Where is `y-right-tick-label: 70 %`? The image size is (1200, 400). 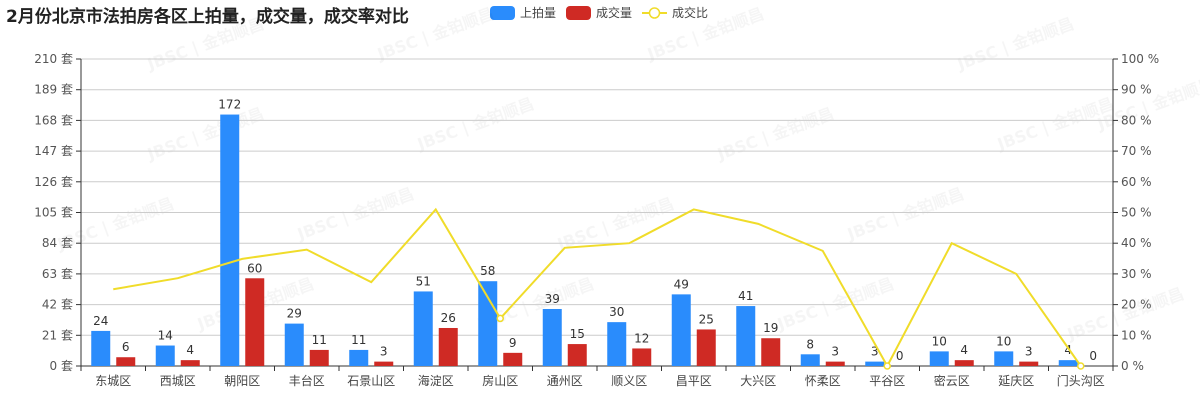 y-right-tick-label: 70 % is located at coordinates (1136, 151).